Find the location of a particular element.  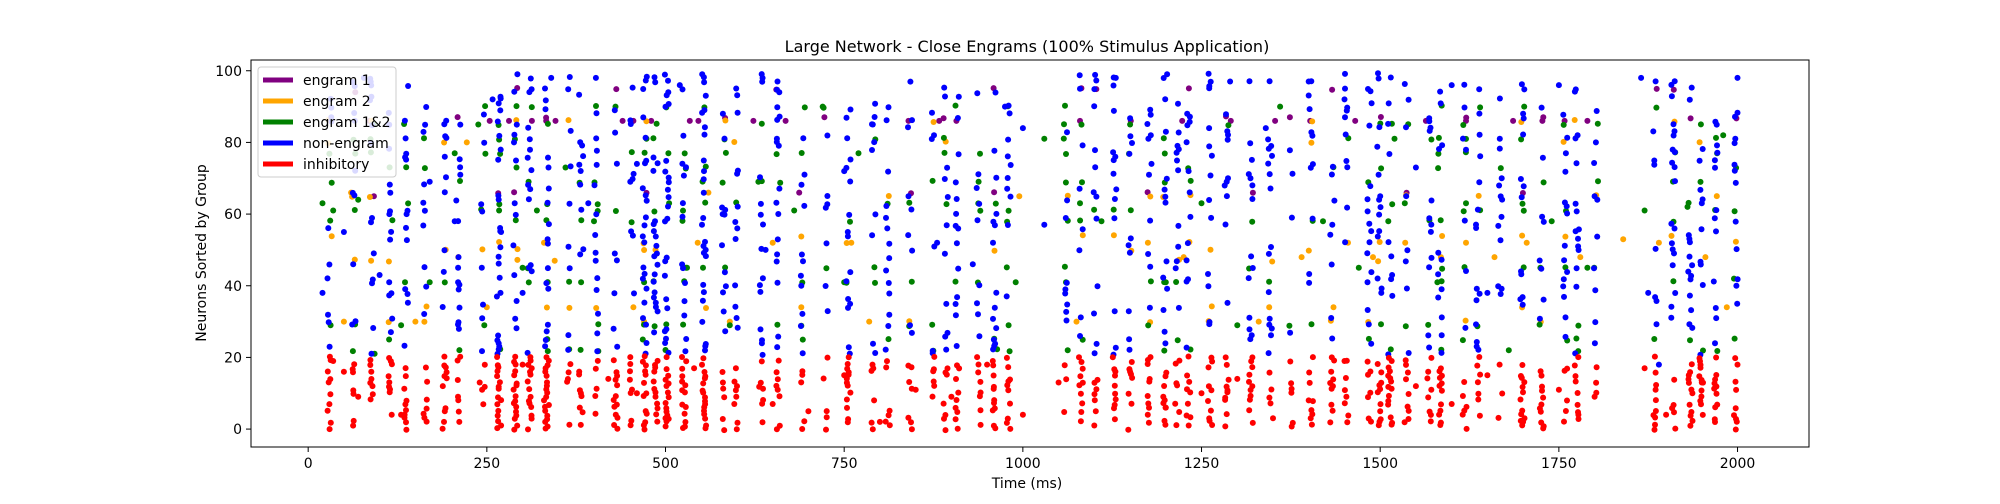

y-axis-label: Neurons Sorted by Group is located at coordinates (202, 253).